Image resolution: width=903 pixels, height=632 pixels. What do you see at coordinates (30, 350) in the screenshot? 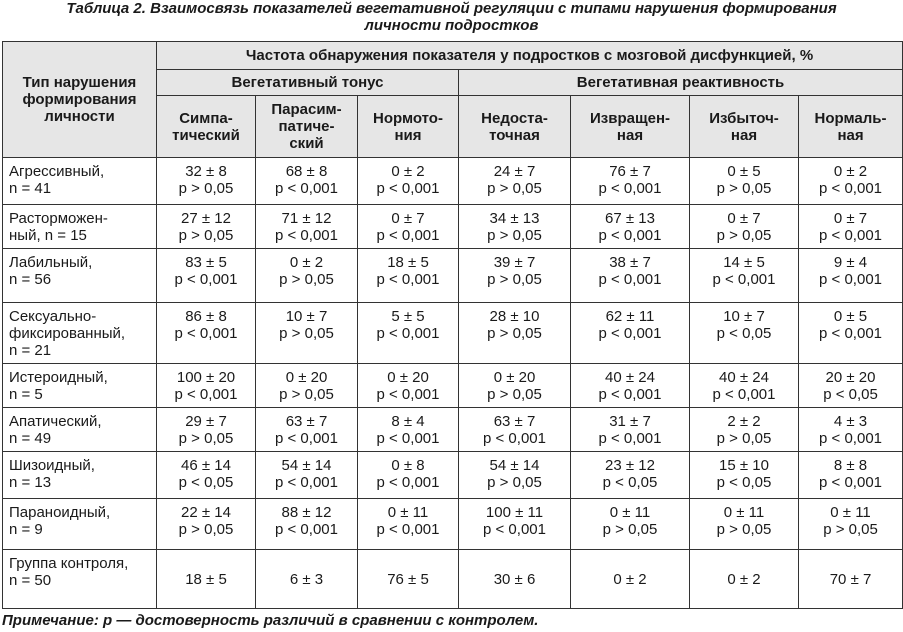
I see `row-type-line: n = 21` at bounding box center [30, 350].